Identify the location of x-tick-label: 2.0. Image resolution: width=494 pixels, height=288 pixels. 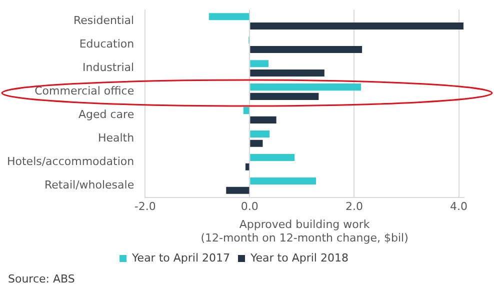
(354, 206).